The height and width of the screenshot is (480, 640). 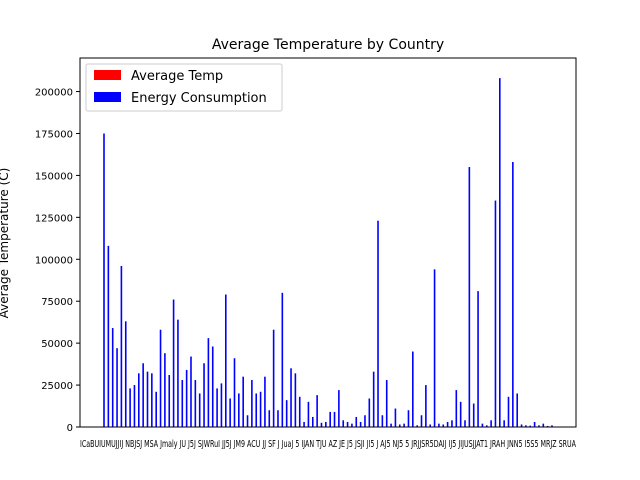 I want to click on legend-swatch-average-temp, so click(x=107, y=75).